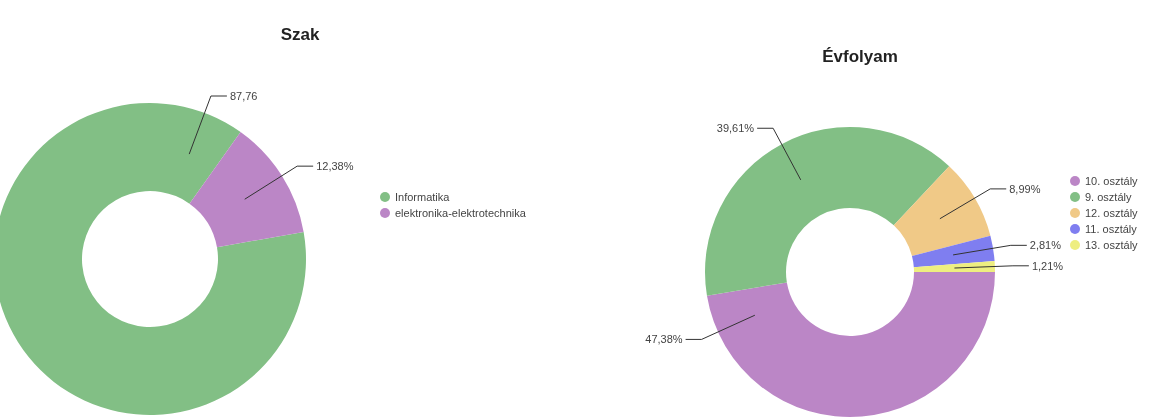 The image size is (1172, 419). I want to click on chart-title: Szak, so click(300, 34).